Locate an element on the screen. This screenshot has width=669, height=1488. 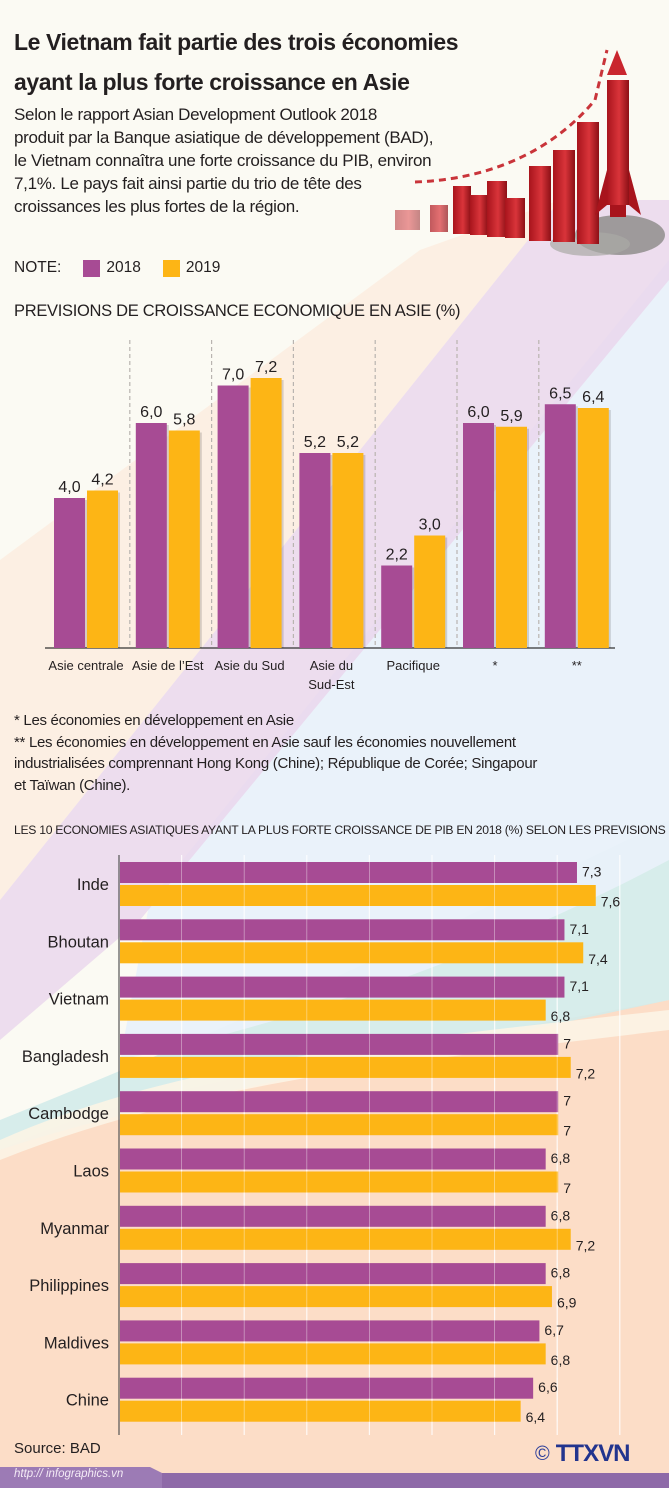
footnote-2-line: et Taïwan (Chine). is located at coordinates (72, 785).